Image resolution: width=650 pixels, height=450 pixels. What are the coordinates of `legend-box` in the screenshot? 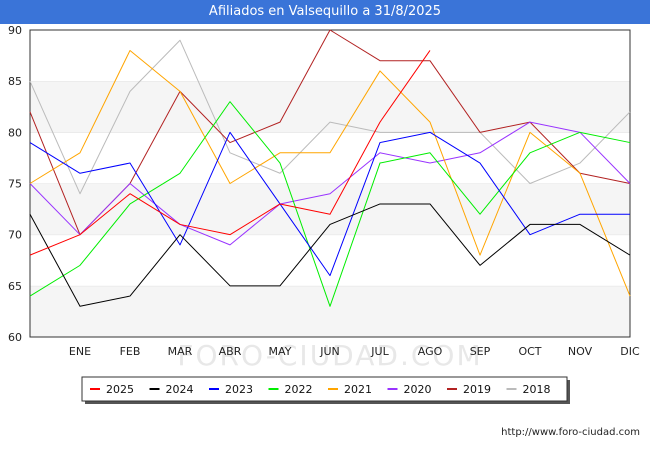 It's located at (324, 389).